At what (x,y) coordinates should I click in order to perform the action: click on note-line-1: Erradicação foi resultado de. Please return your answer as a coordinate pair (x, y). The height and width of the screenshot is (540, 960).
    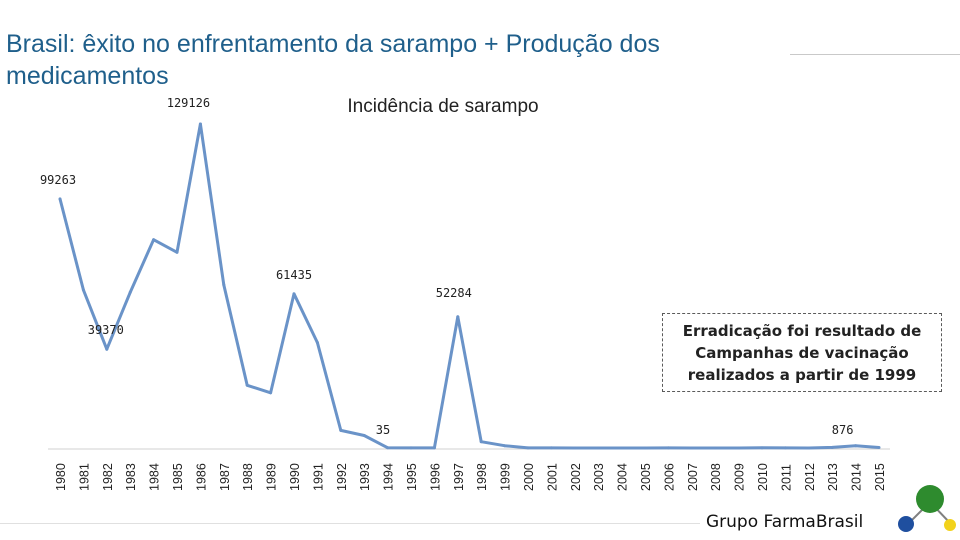
    Looking at the image, I should click on (802, 330).